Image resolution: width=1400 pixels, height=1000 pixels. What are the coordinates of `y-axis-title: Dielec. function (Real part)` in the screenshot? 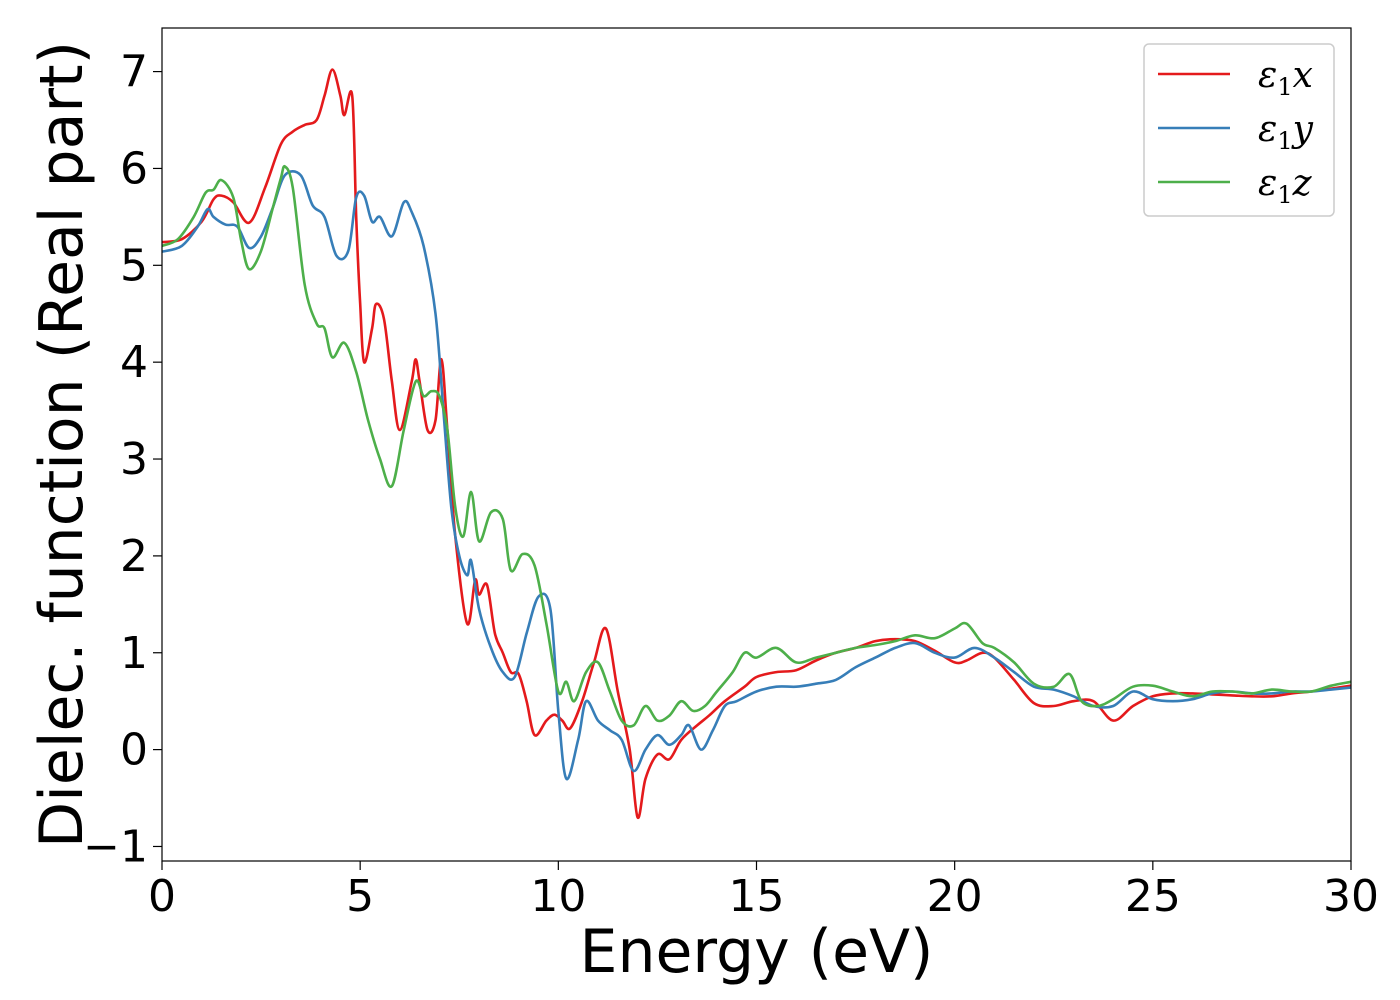 It's located at (62, 444).